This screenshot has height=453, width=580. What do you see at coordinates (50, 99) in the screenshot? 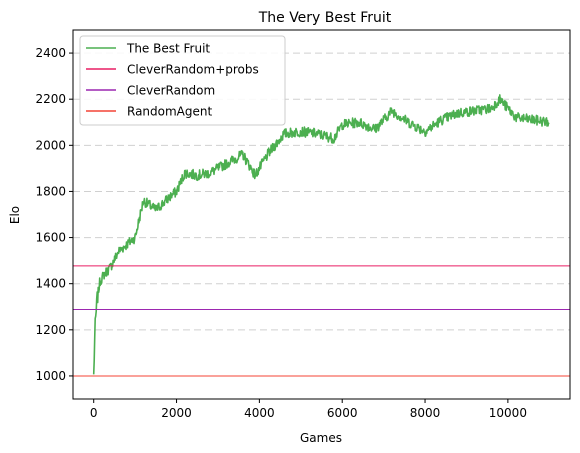
I see `y-tick-label: 2200` at bounding box center [50, 99].